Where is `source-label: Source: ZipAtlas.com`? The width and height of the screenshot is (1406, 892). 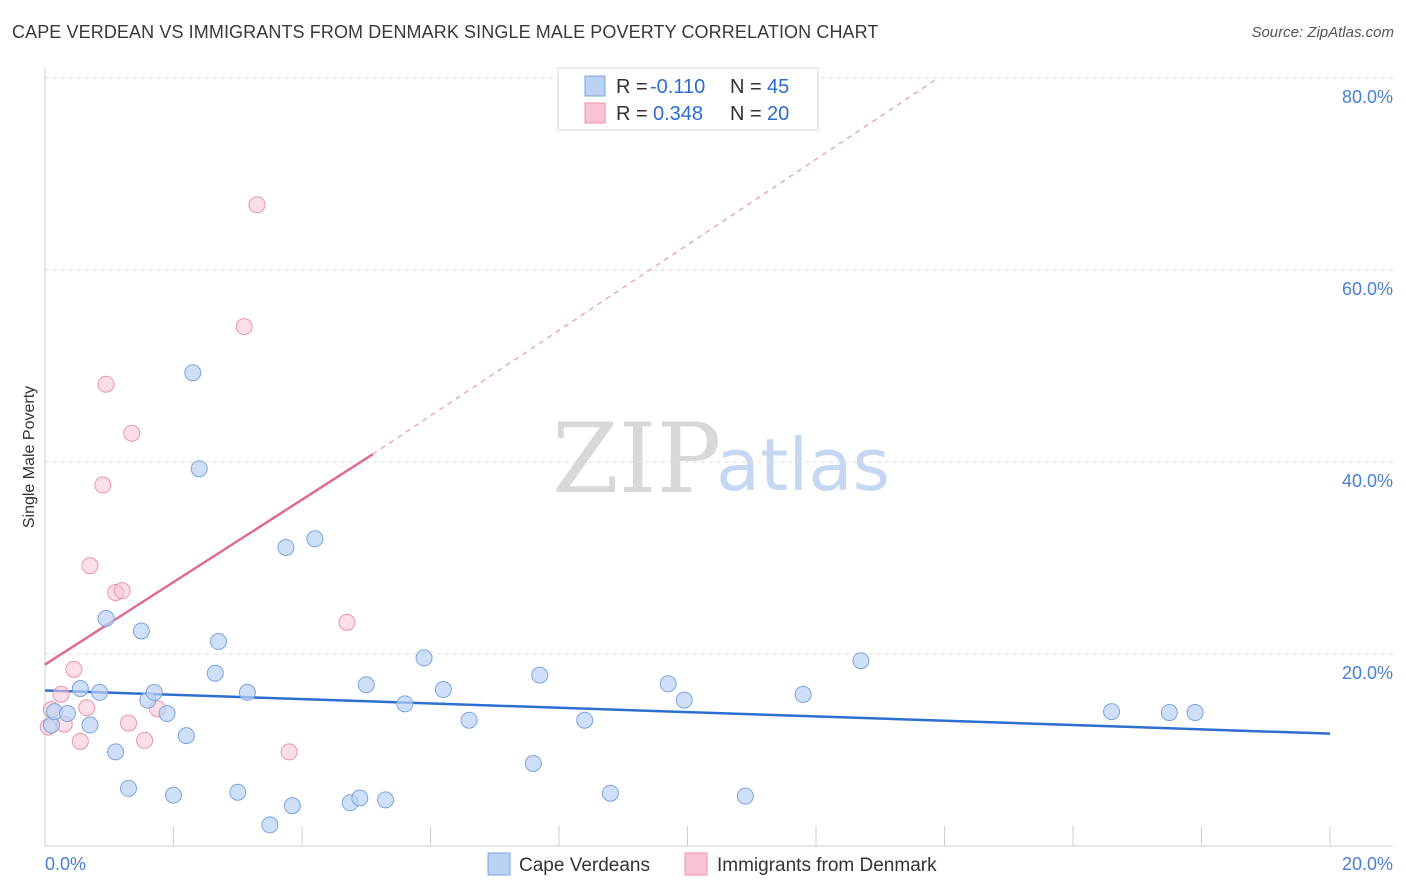
source-label: Source: ZipAtlas.com is located at coordinates (1322, 32).